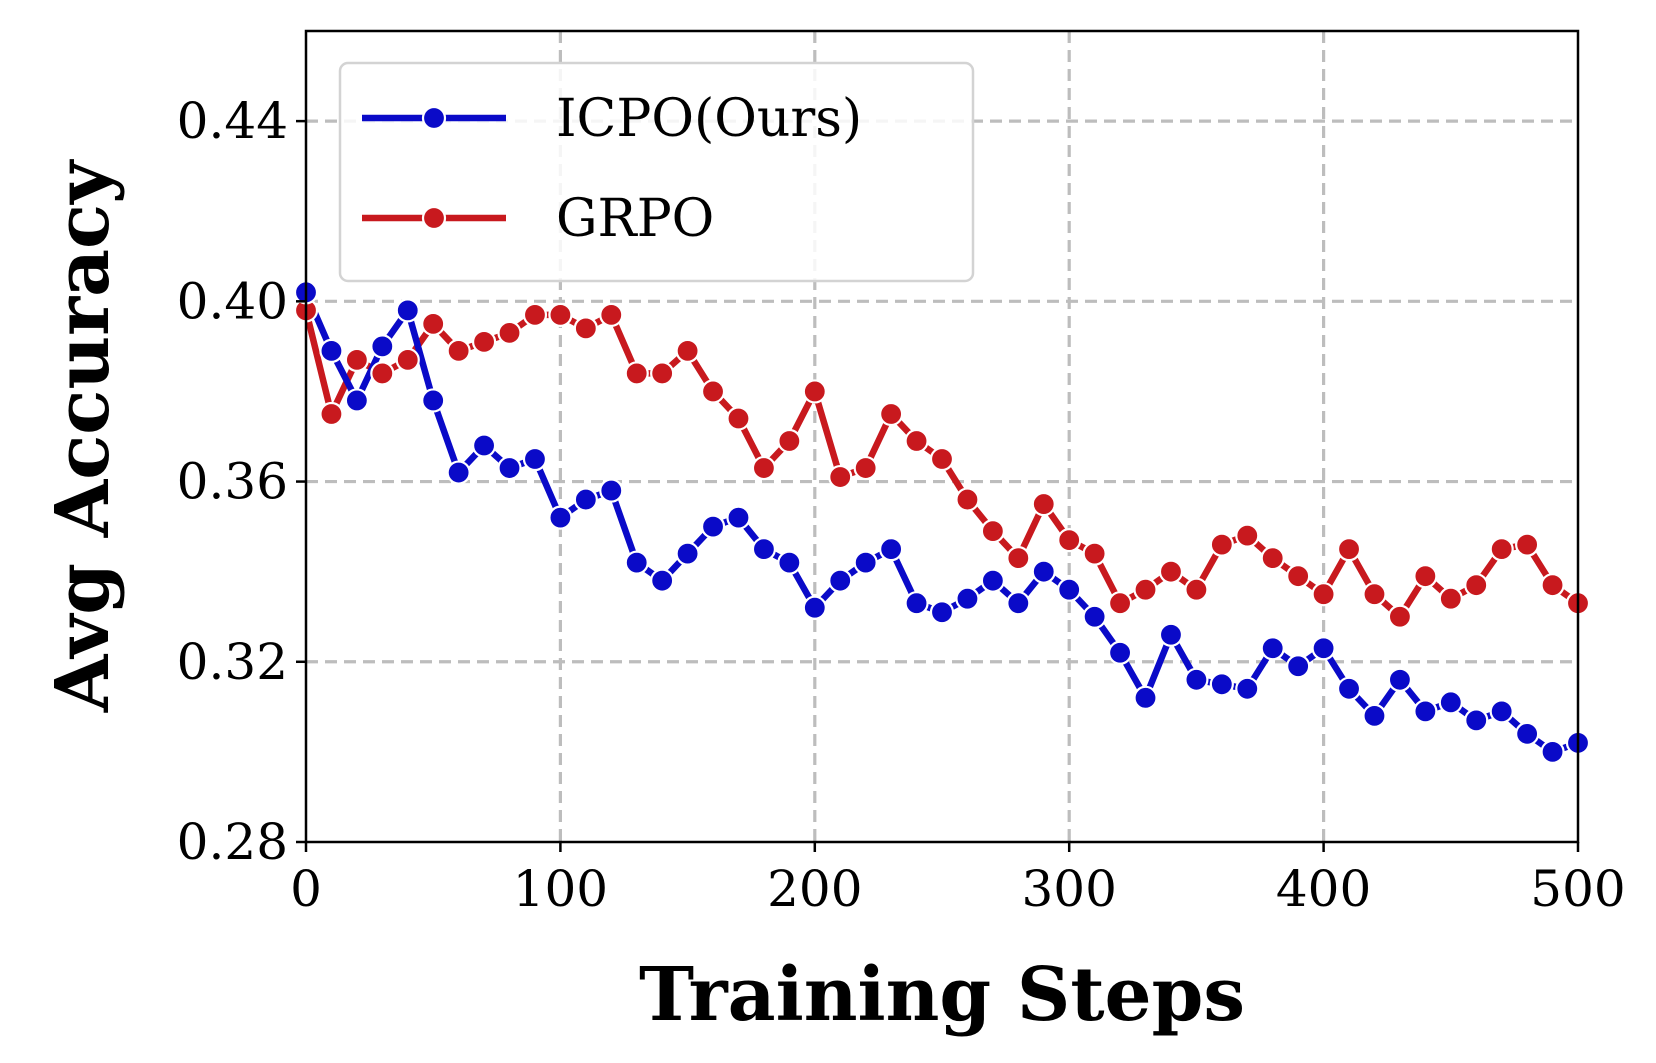 This screenshot has height=1063, width=1656. Describe the element at coordinates (83, 436) in the screenshot. I see `y-axis-title: Avg Accuracy` at that location.